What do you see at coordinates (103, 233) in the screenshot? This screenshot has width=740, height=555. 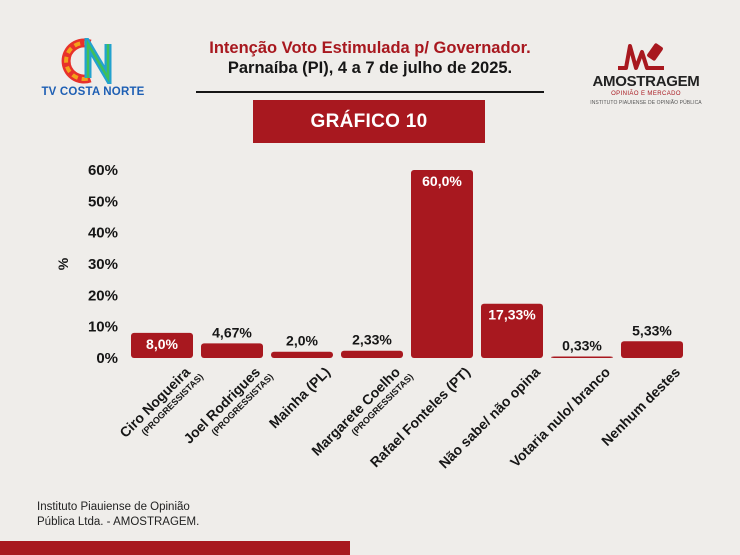 I see `y-tick-label: 40%` at bounding box center [103, 233].